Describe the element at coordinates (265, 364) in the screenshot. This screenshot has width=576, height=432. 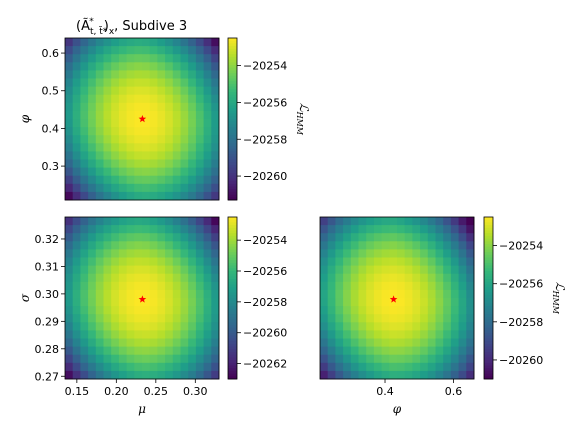
I see `colorbar-tick-label: −20262` at that location.